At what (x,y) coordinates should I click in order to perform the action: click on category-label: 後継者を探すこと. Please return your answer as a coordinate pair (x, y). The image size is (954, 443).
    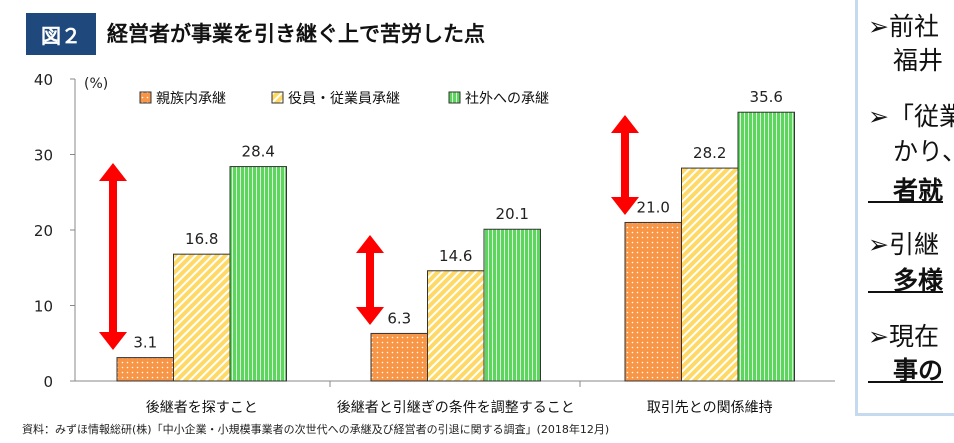
    Looking at the image, I should click on (202, 408).